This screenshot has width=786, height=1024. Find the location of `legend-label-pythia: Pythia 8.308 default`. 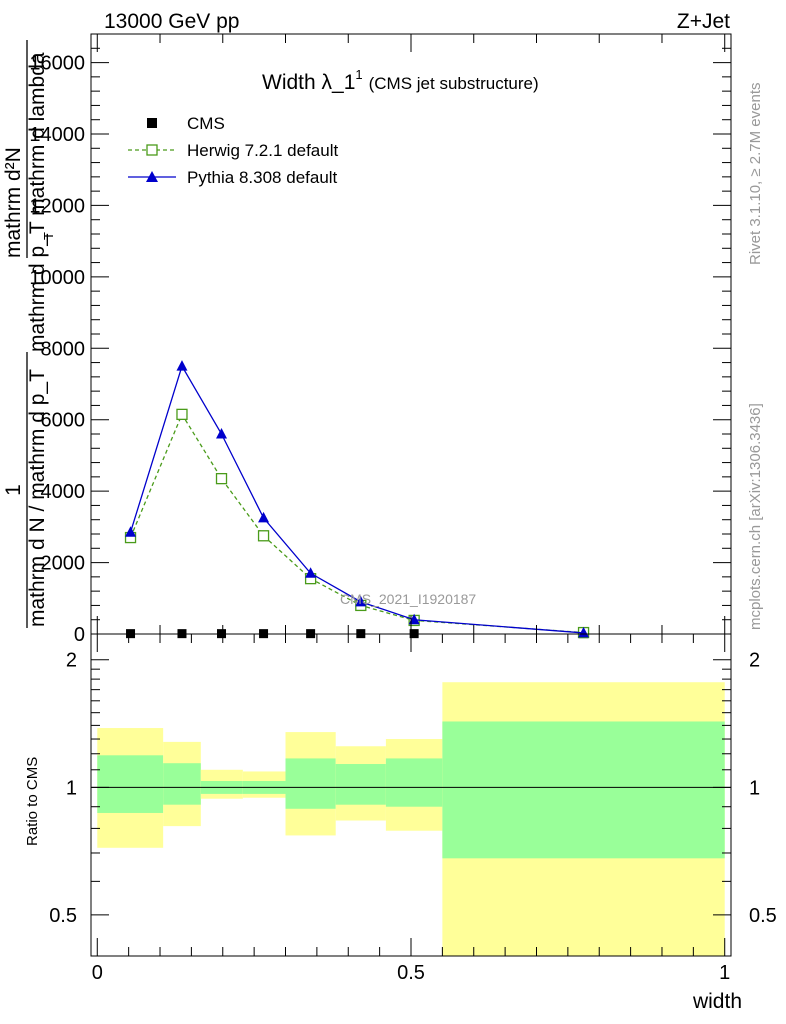

legend-label-pythia: Pythia 8.308 default is located at coordinates (262, 177).